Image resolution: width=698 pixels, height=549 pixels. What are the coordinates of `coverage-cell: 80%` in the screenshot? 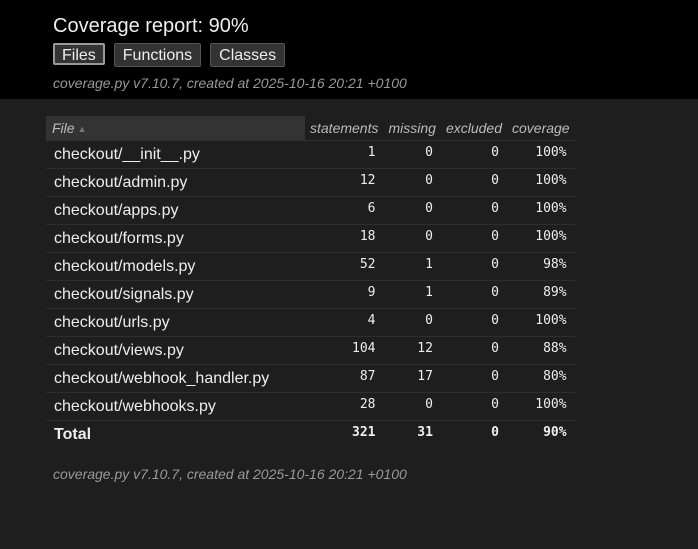 It's located at (541, 378).